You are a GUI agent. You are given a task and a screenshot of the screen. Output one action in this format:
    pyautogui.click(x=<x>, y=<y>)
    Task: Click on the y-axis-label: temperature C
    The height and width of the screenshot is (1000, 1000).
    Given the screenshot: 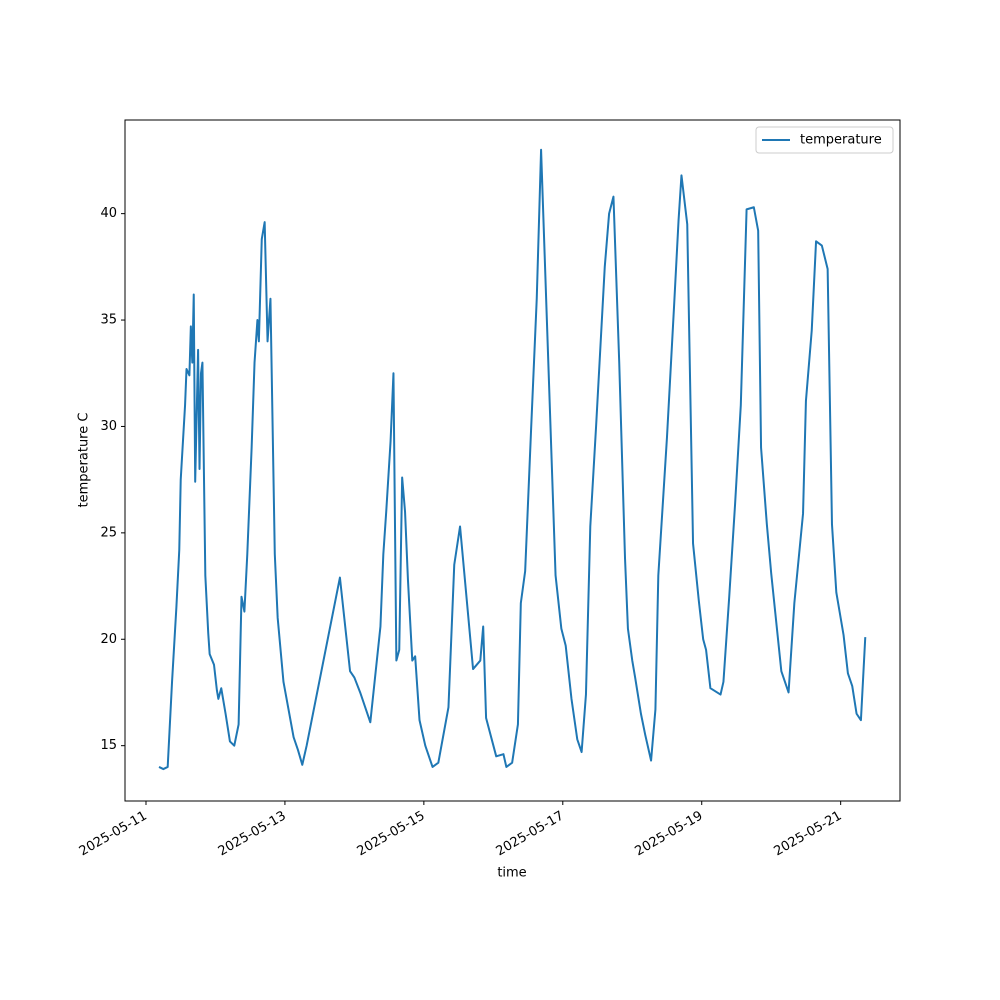 What is the action you would take?
    pyautogui.click(x=84, y=460)
    